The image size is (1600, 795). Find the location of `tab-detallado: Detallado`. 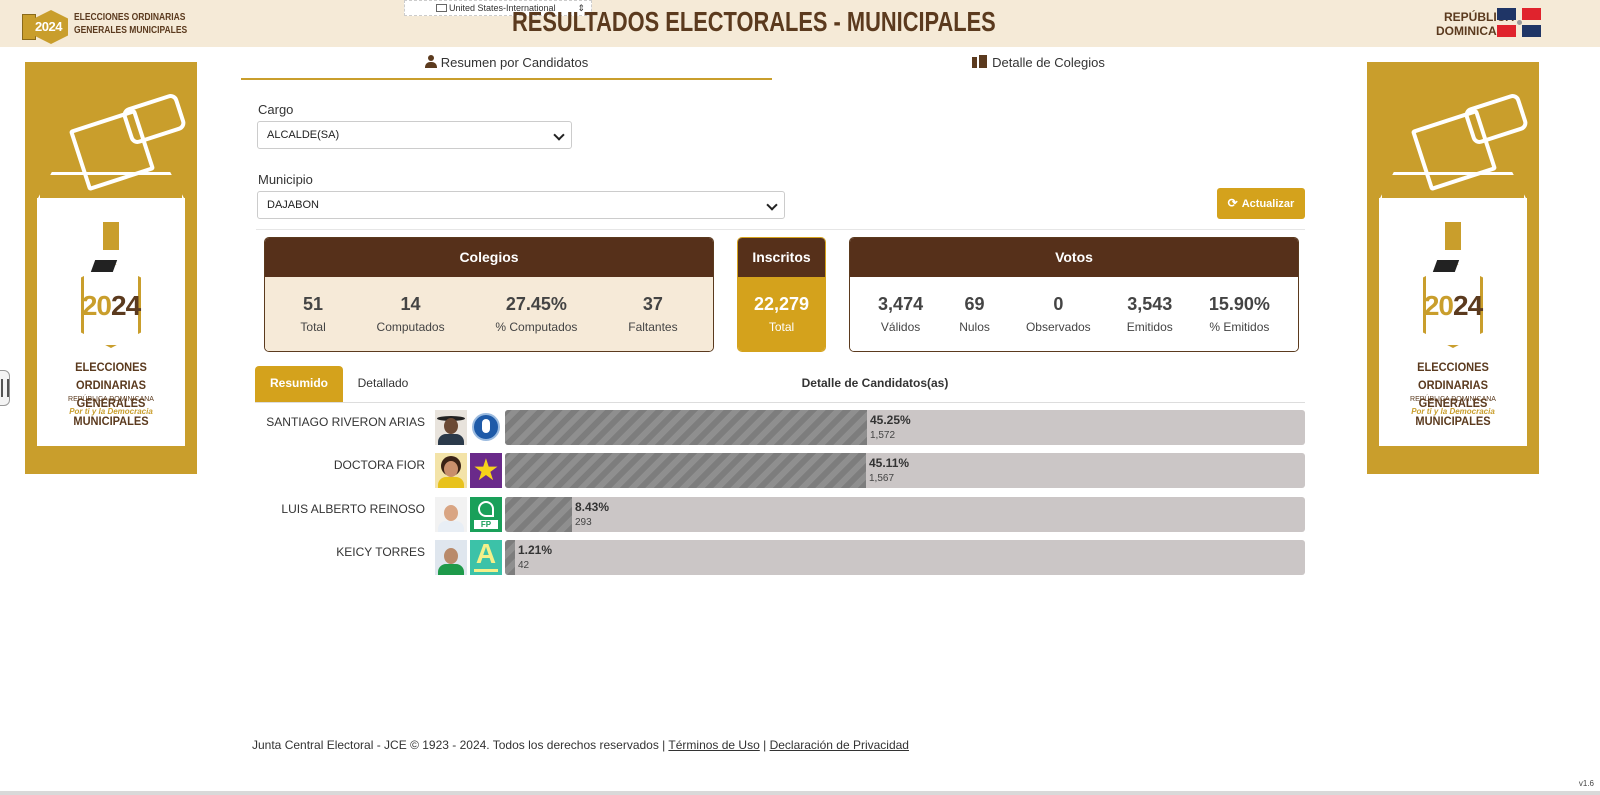

tab-detallado: Detallado is located at coordinates (383, 383).